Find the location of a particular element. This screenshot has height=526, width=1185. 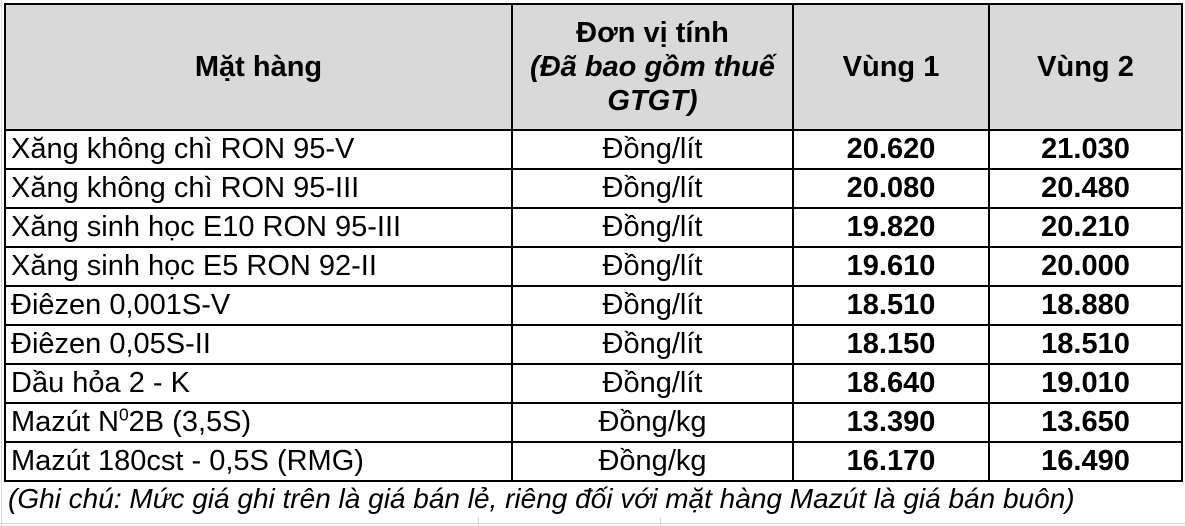

region2-price-cell: 13.650 is located at coordinates (1085, 422).